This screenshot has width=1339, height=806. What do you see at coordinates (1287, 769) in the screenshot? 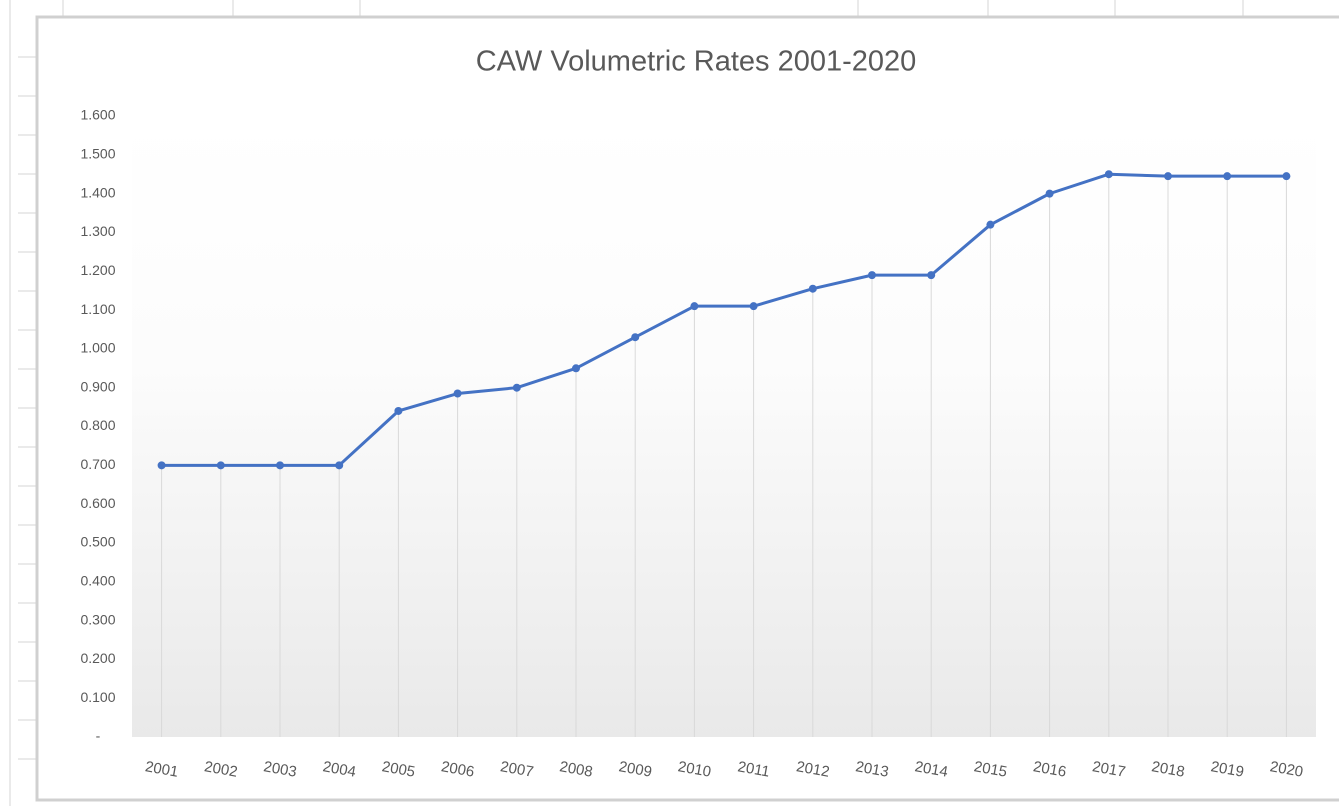
I see `x-tick-label: 2020` at bounding box center [1287, 769].